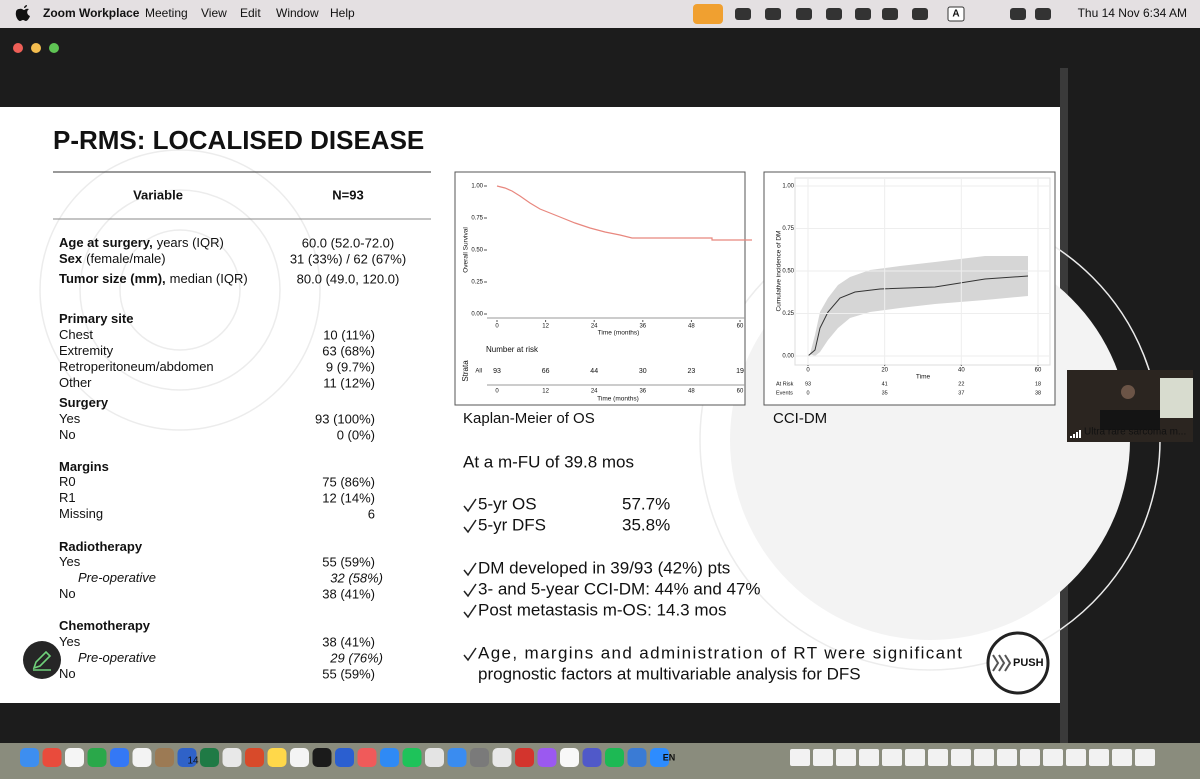 Image resolution: width=1200 pixels, height=779 pixels. I want to click on zoom-button, so click(54, 48).